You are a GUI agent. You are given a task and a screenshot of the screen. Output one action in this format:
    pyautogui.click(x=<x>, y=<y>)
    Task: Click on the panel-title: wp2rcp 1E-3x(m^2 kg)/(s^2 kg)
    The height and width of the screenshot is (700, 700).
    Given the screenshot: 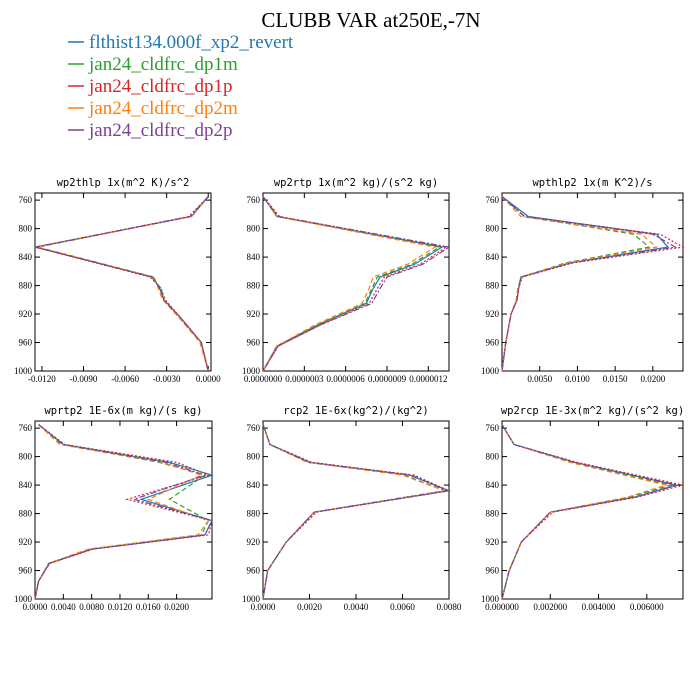 What is the action you would take?
    pyautogui.click(x=592, y=411)
    